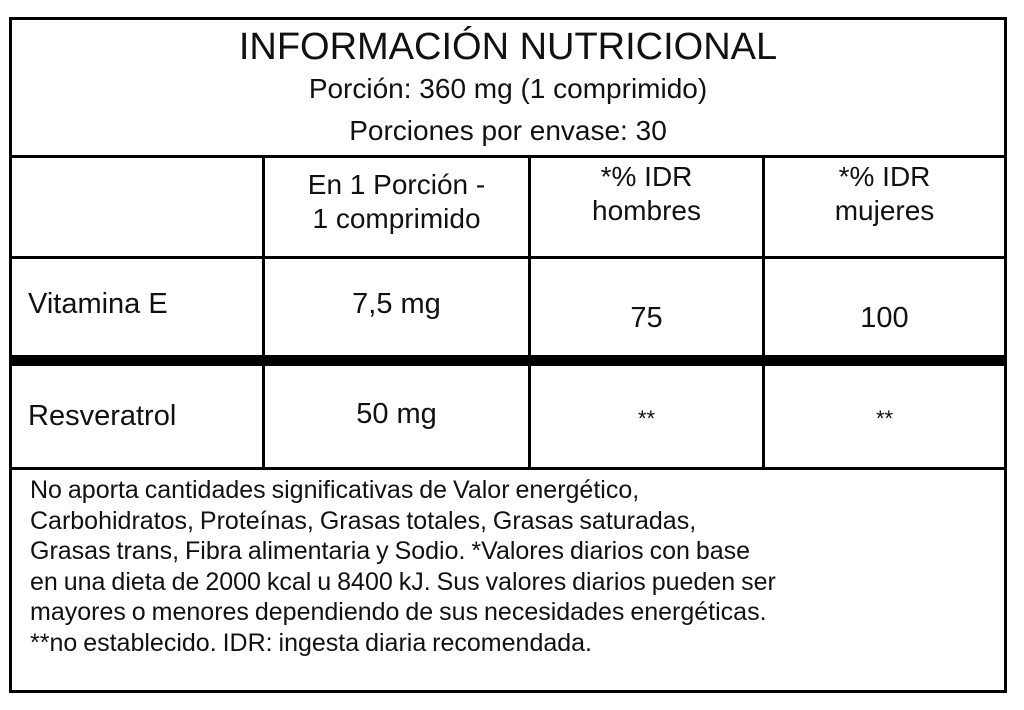 The height and width of the screenshot is (710, 1024). What do you see at coordinates (884, 210) in the screenshot?
I see `header-line: mujeres` at bounding box center [884, 210].